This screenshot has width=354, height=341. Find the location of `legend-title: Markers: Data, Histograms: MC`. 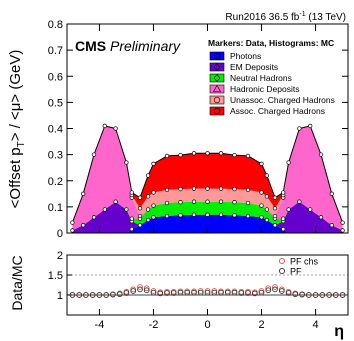

legend-title: Markers: Data, Histograms: MC is located at coordinates (271, 43).